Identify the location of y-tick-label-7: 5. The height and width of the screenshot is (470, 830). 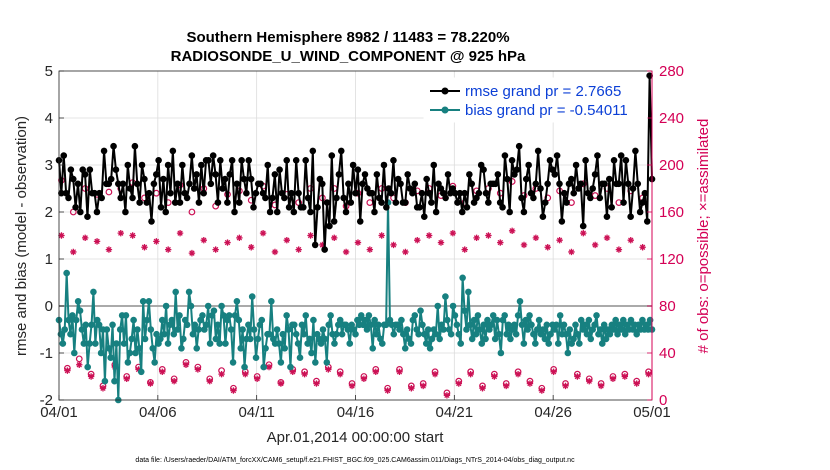
(49, 71).